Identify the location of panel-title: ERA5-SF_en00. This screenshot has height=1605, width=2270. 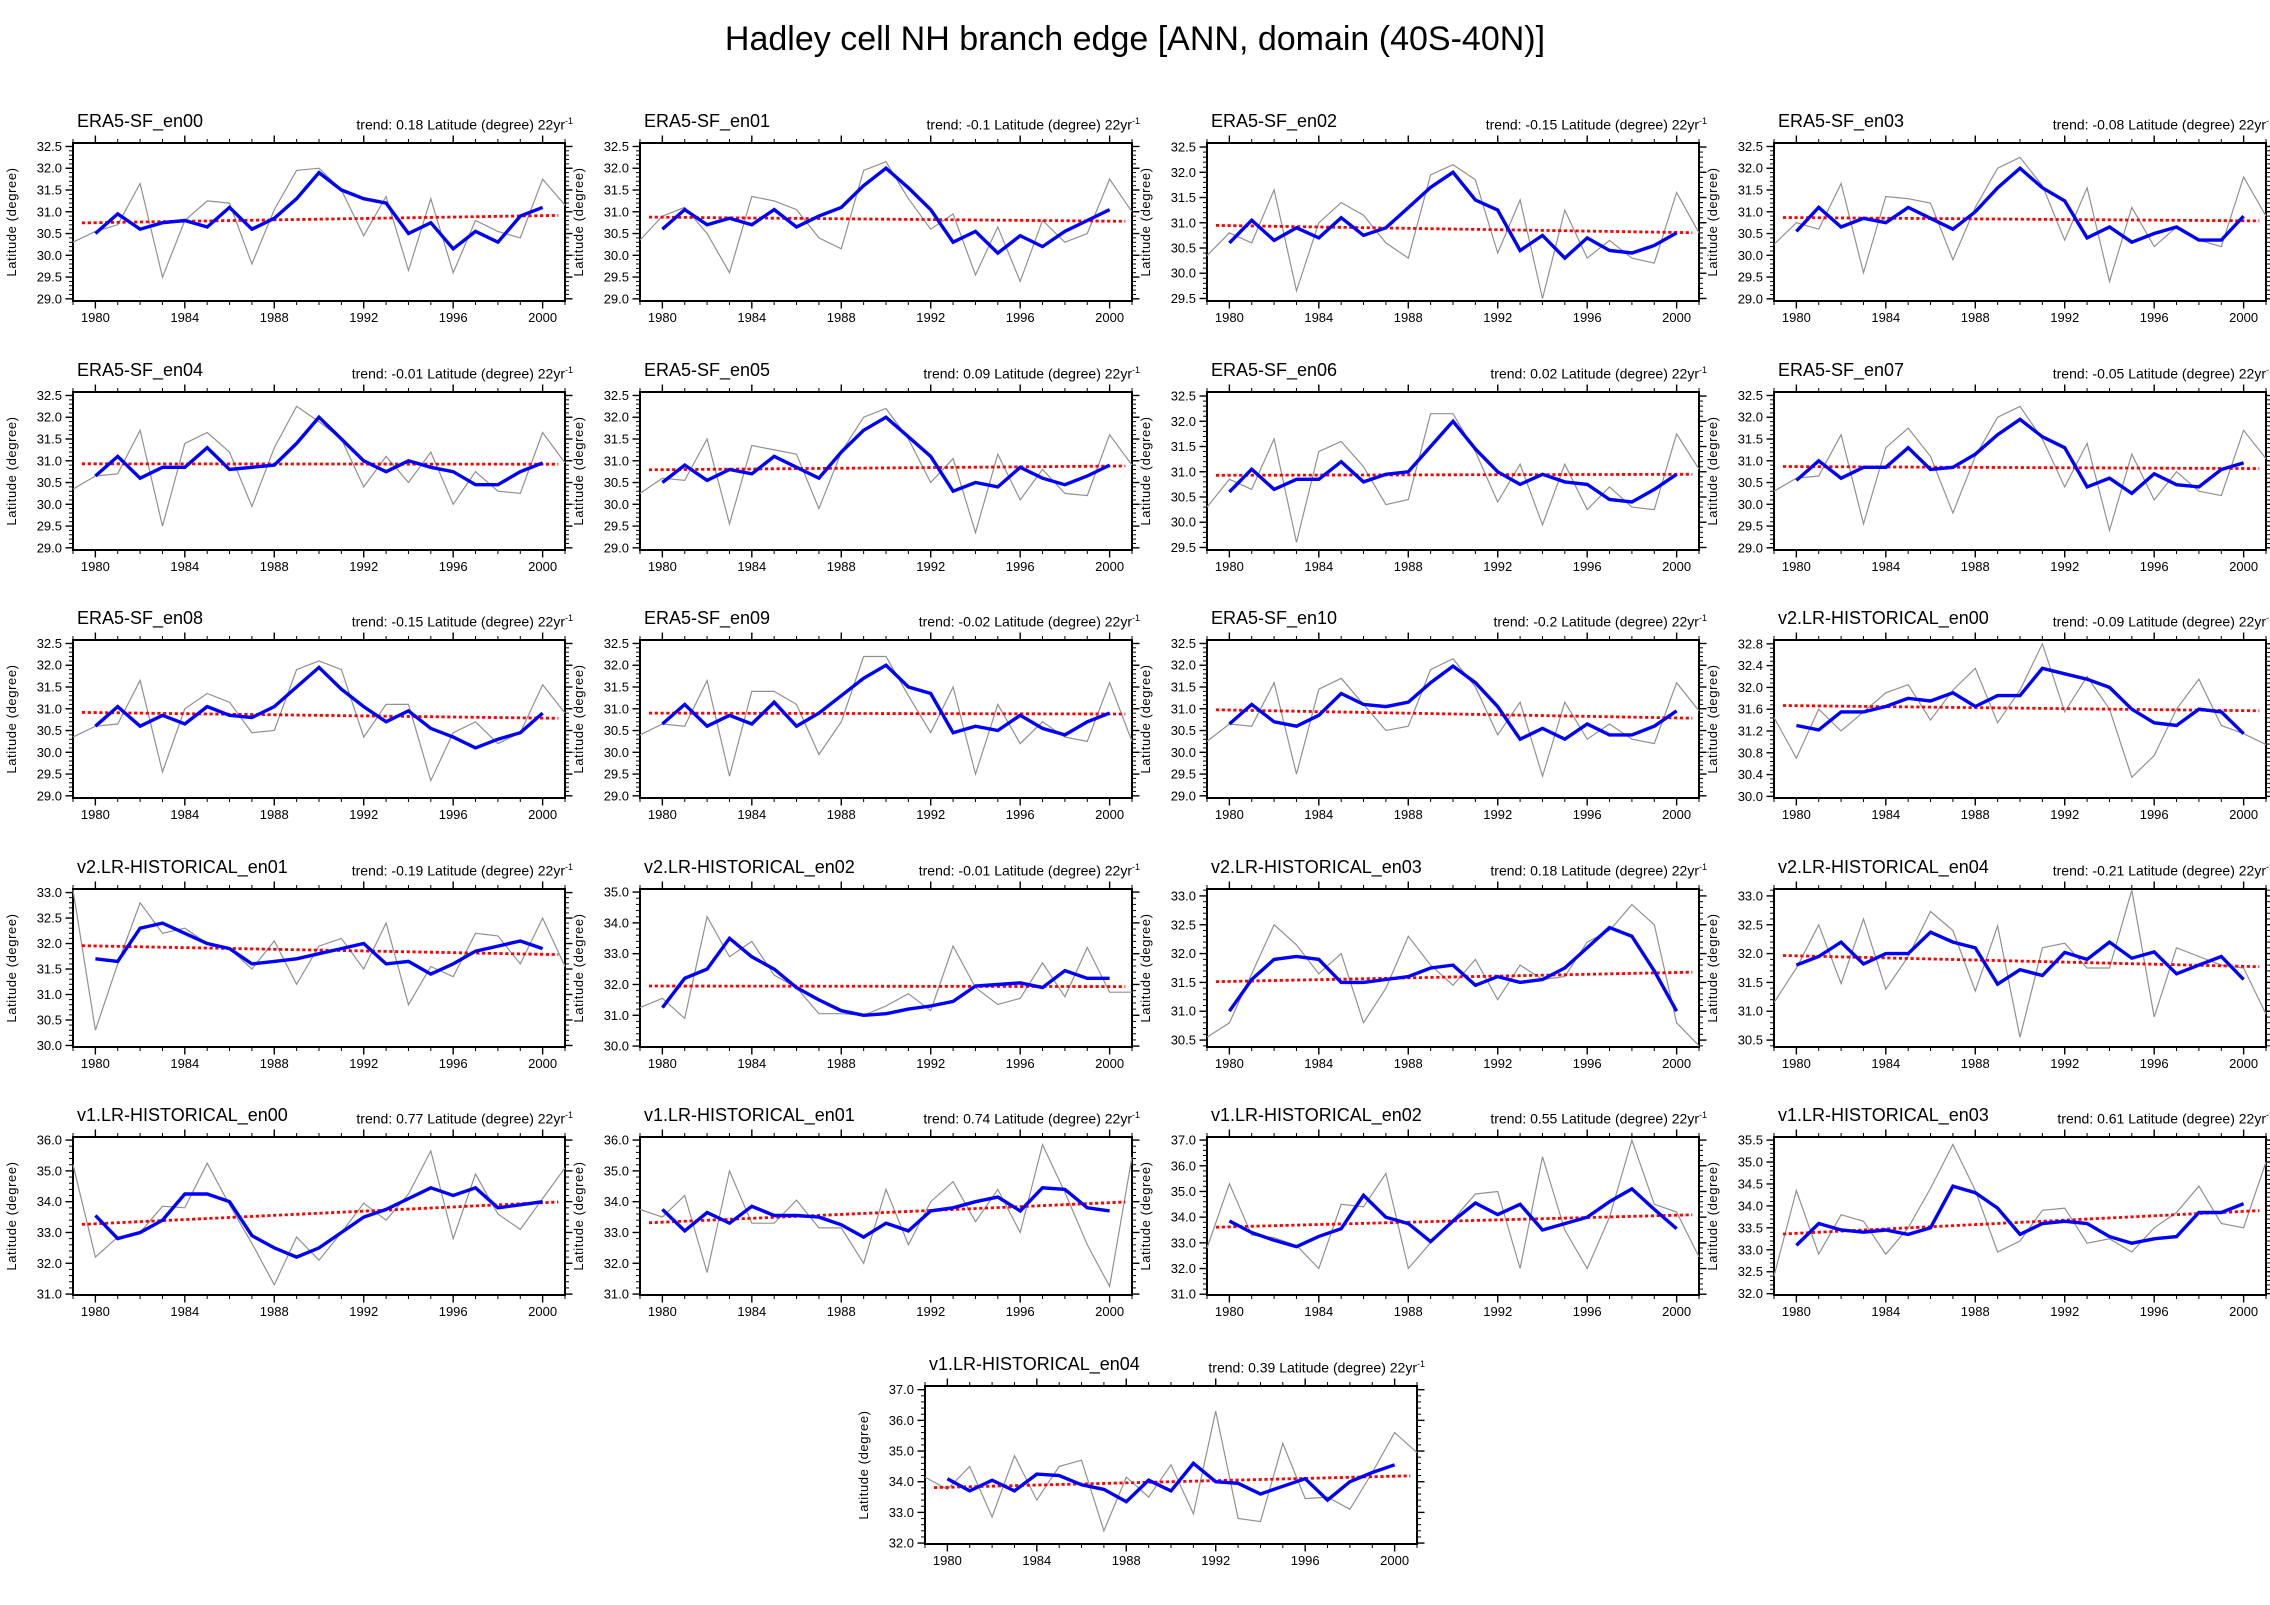
(140, 121).